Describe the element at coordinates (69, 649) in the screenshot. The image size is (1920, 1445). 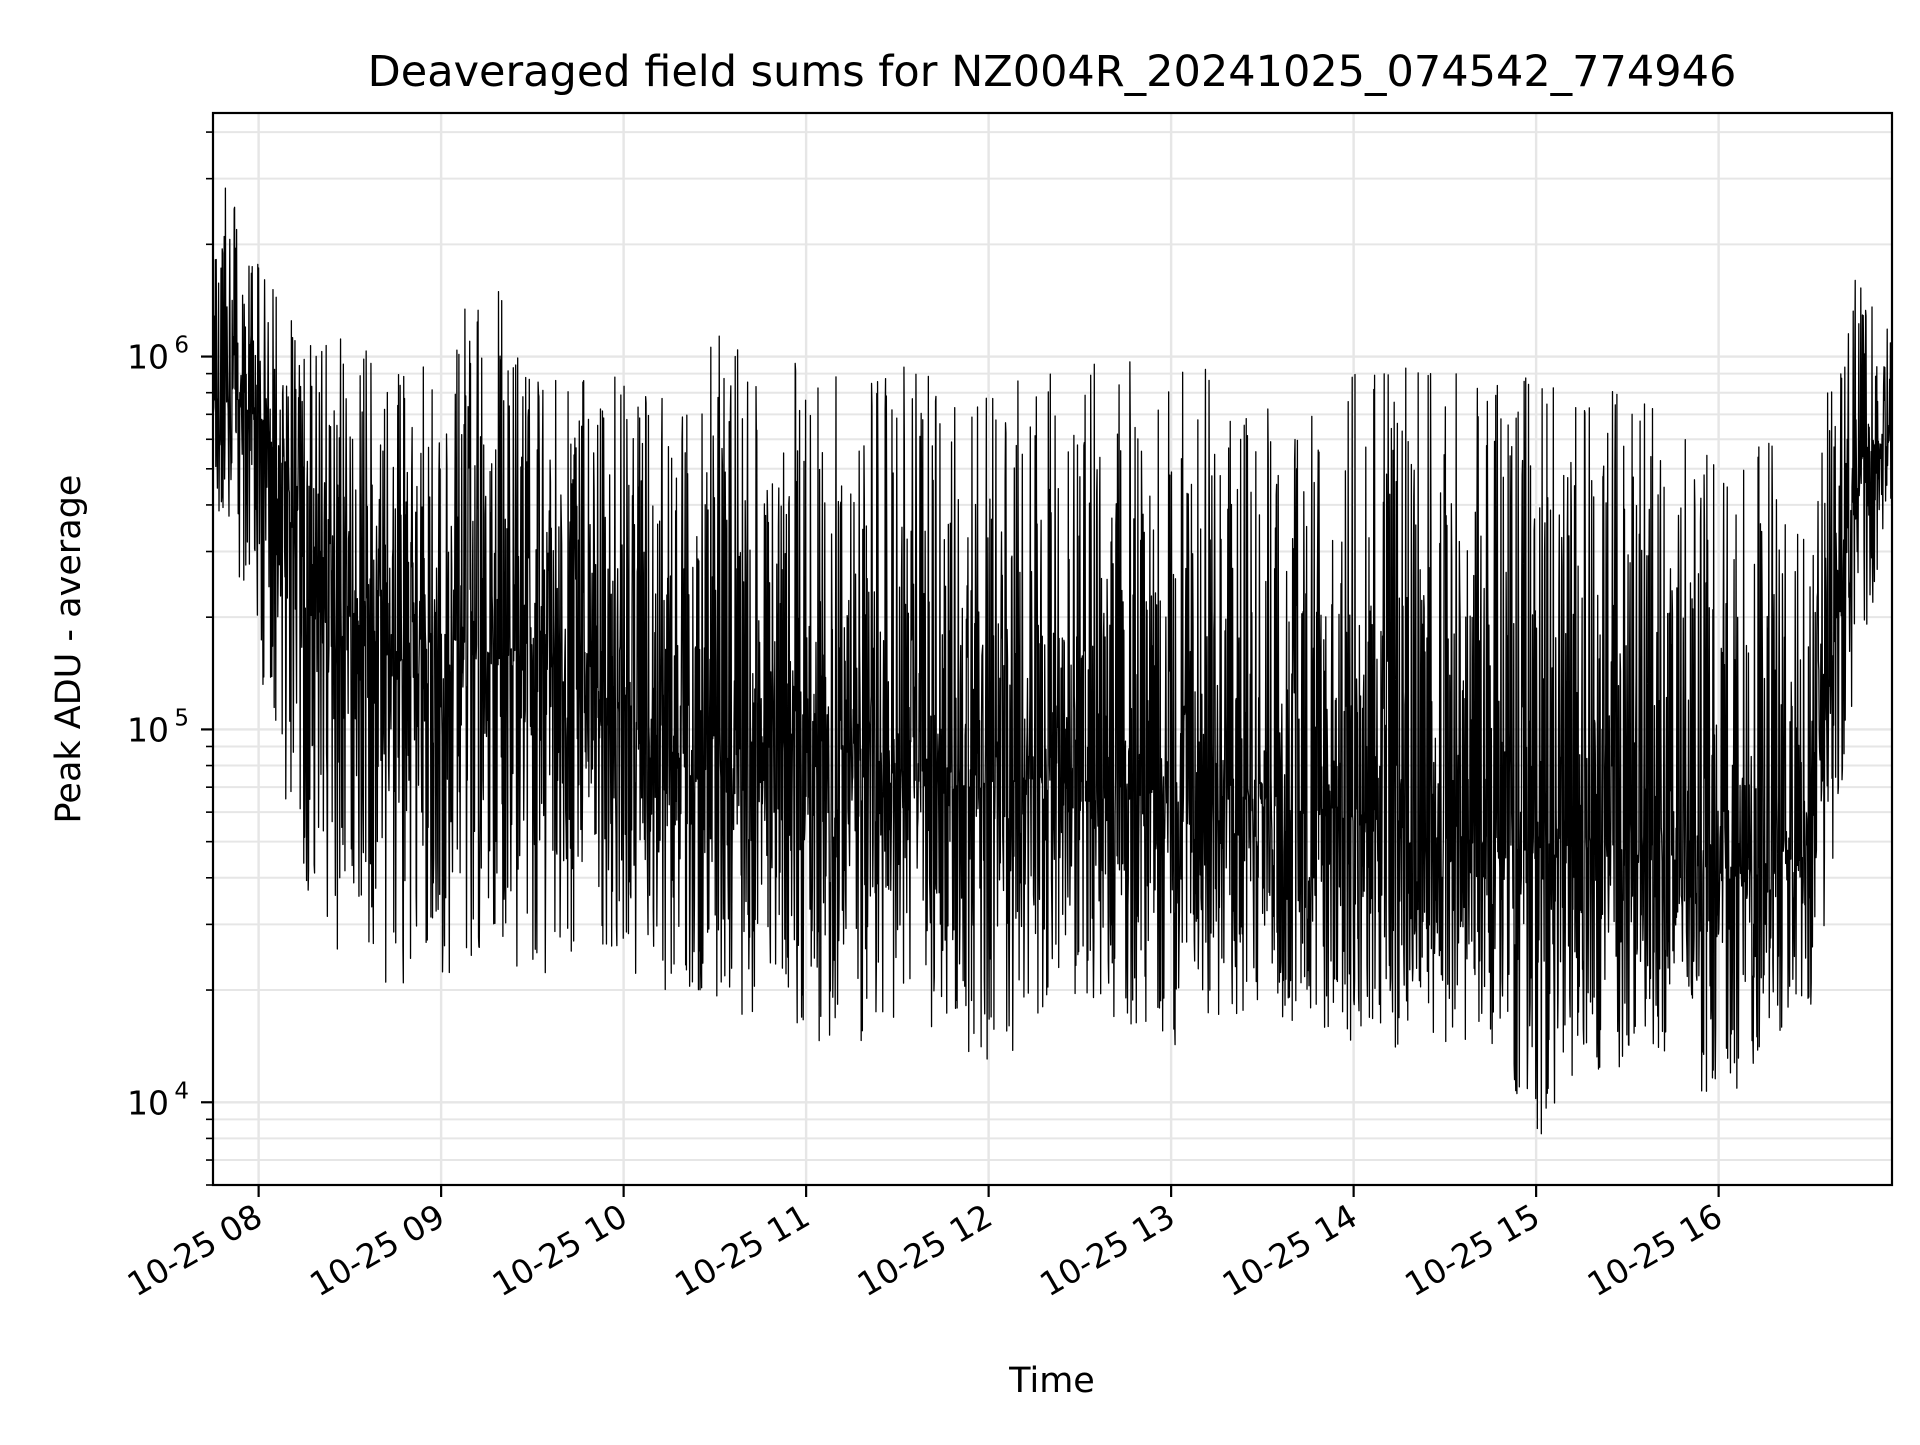
I see `y-axis-label: Peak ADU - average` at that location.